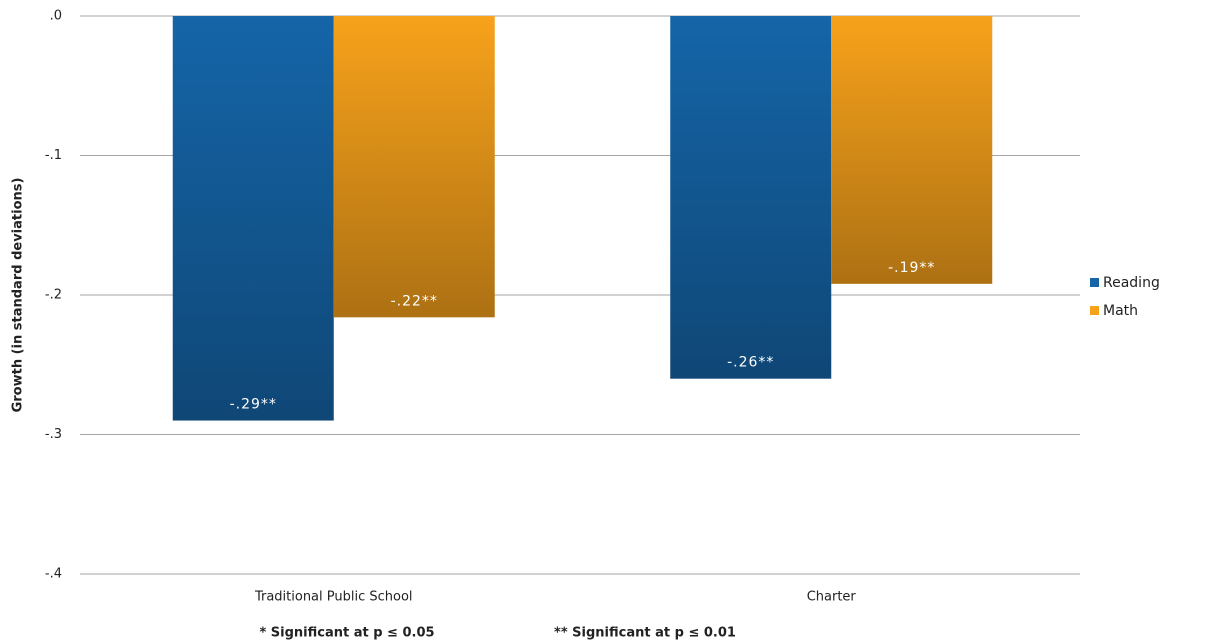  I want to click on data-label: -.22**, so click(414, 301).